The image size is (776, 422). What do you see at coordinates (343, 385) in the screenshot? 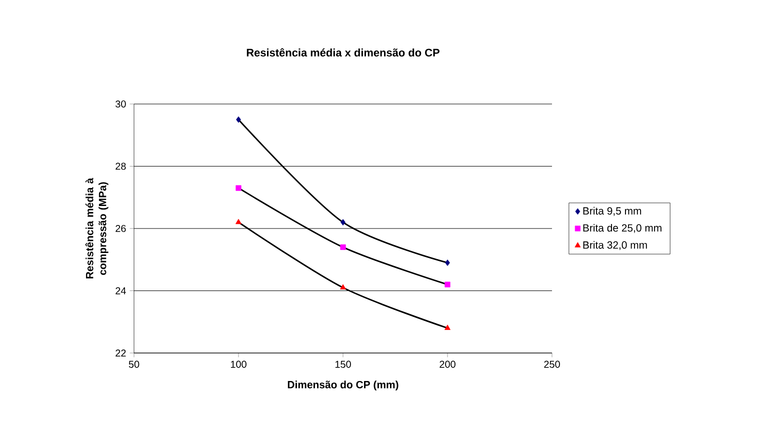
I see `x-axis-title: Dimensão do CP (mm)` at bounding box center [343, 385].